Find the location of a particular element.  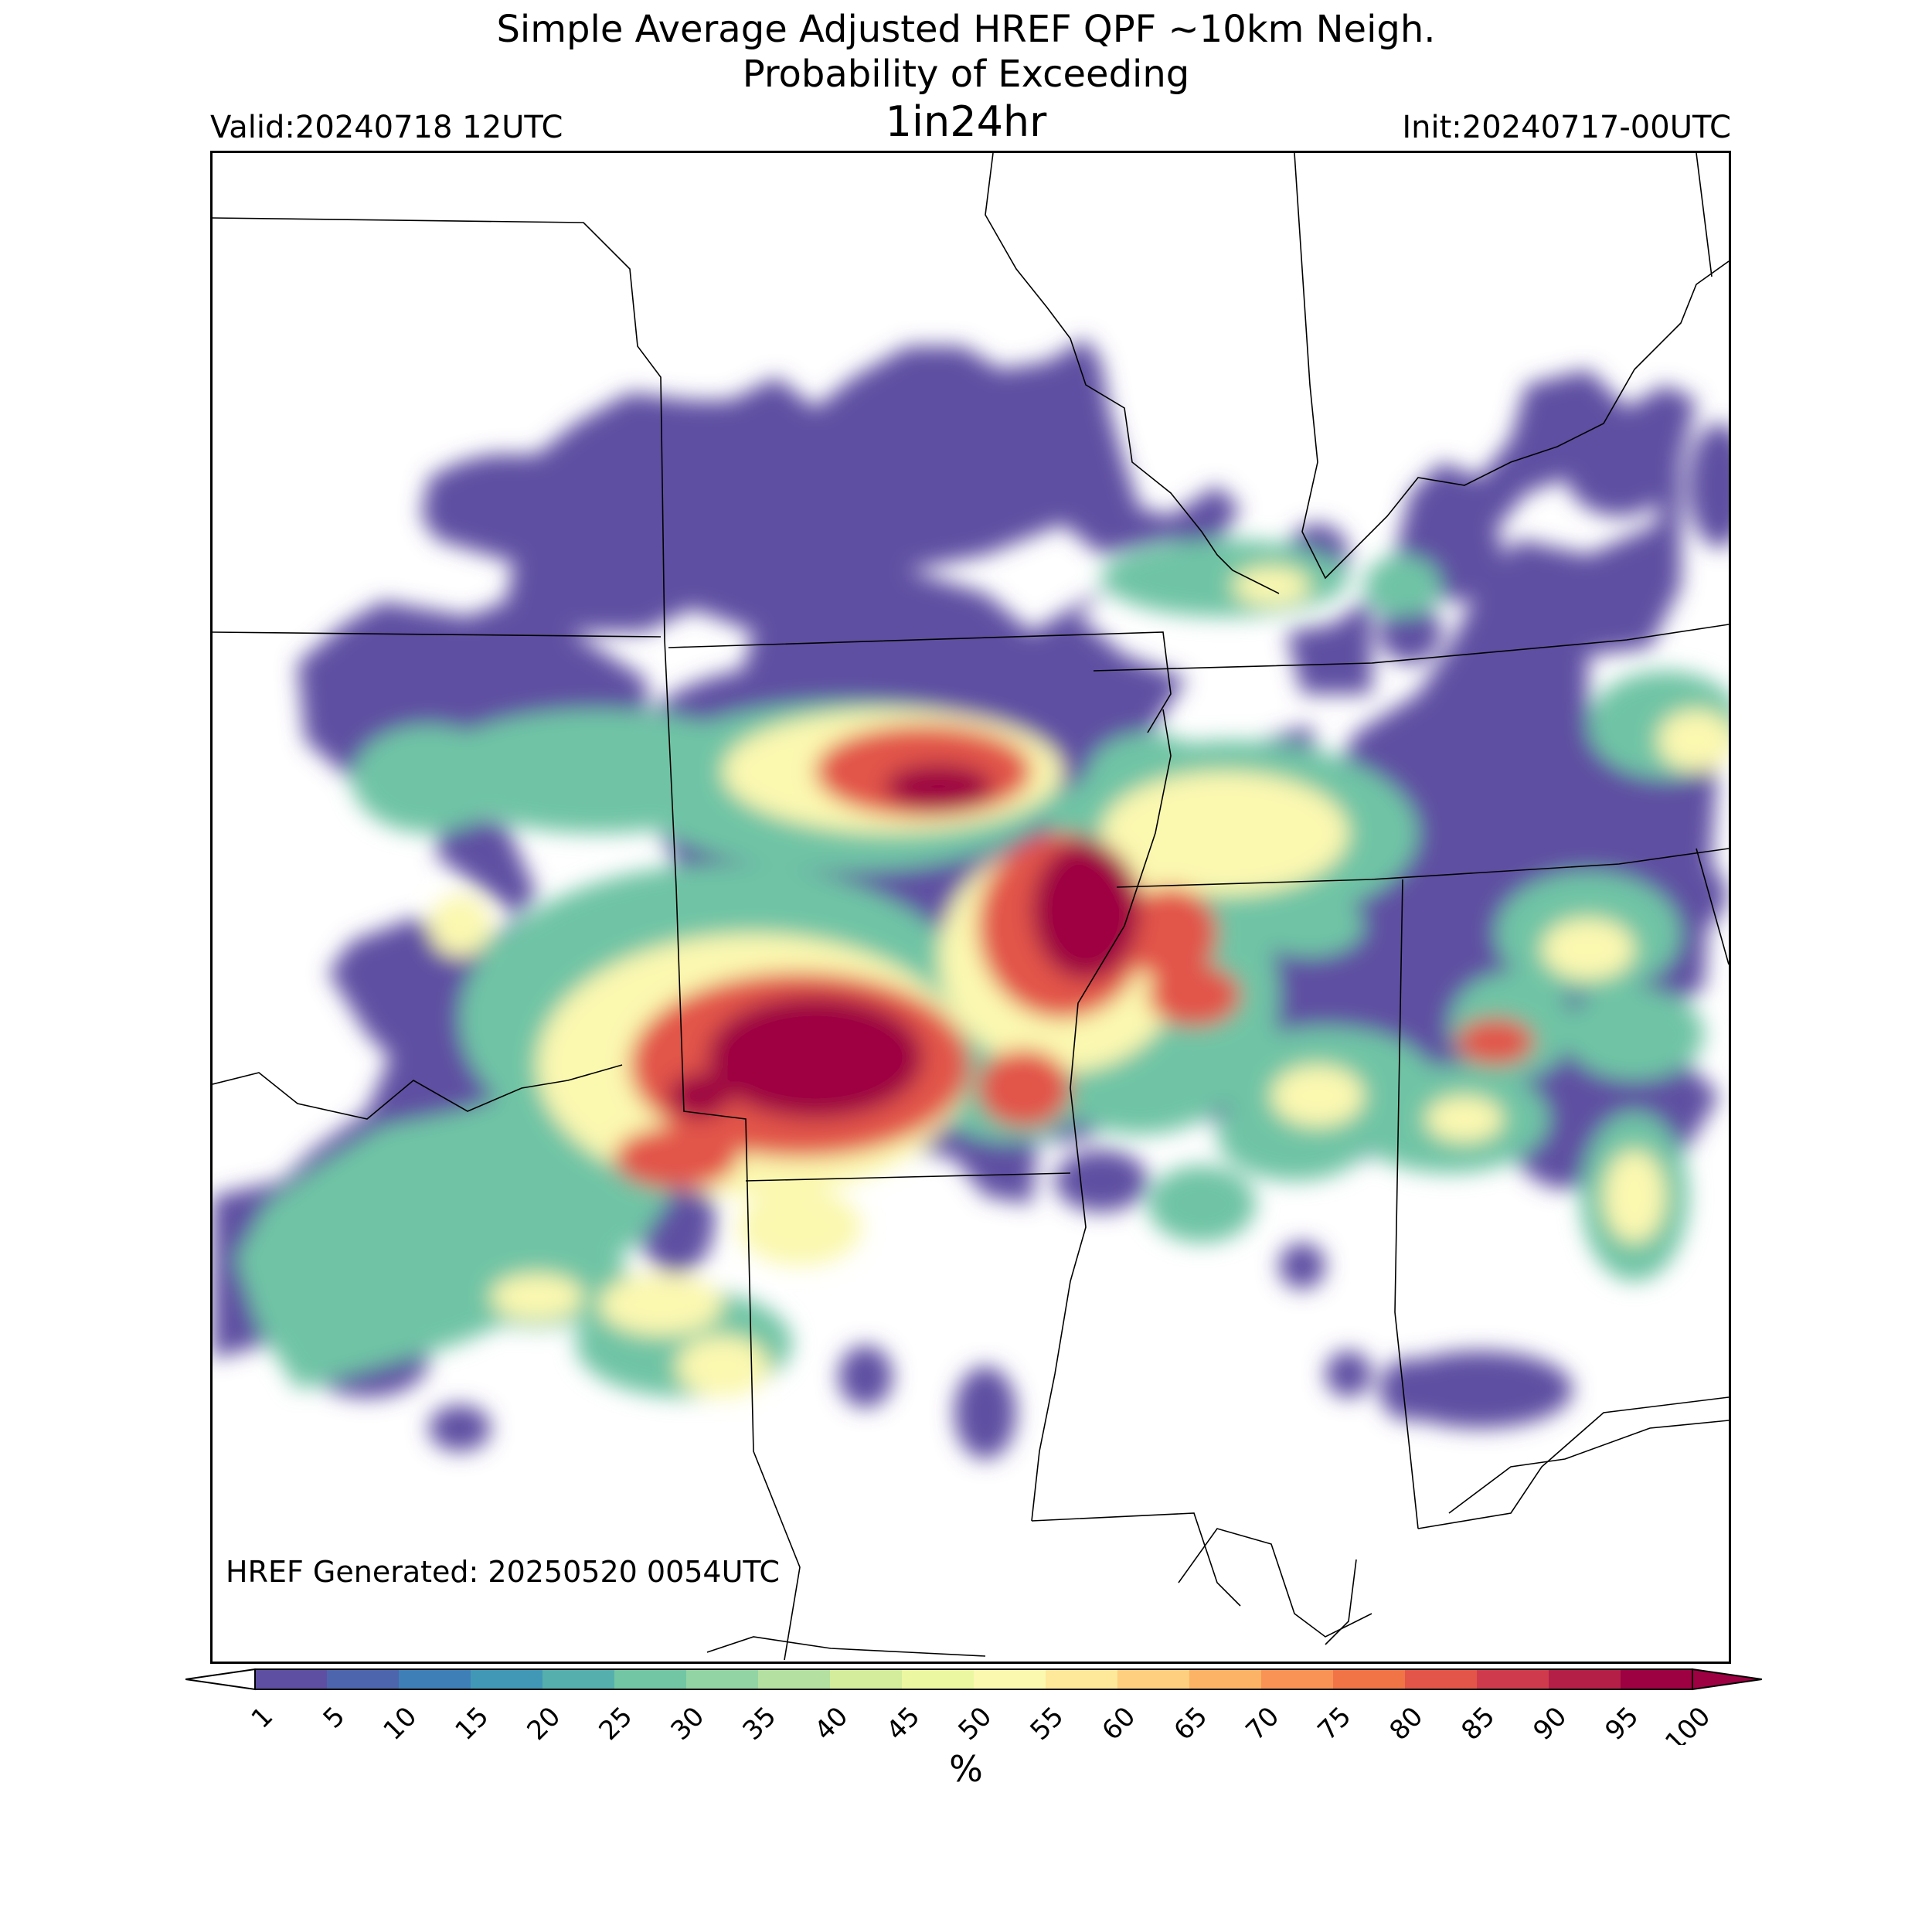

colorbar-tick-label: 1 is located at coordinates (263, 1718).